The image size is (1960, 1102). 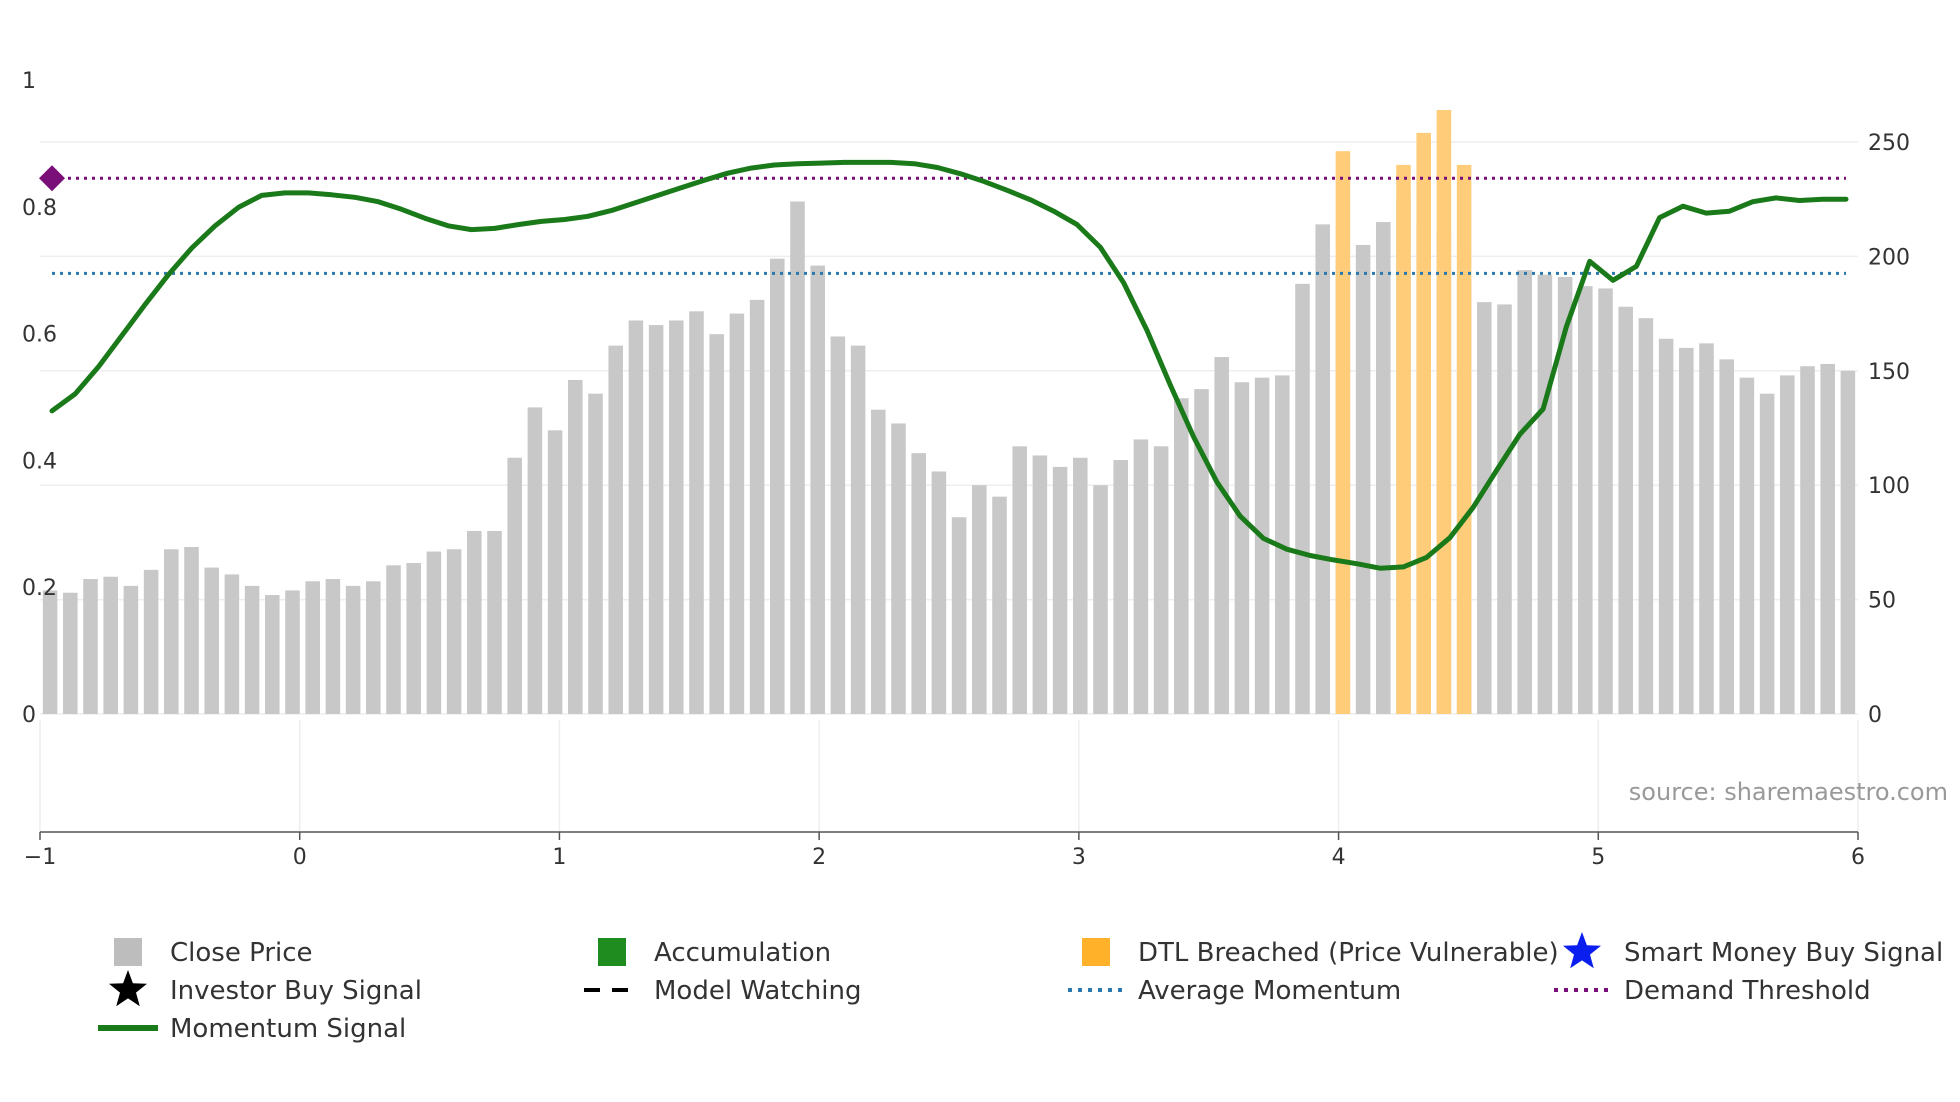 I want to click on legend-label: Investor Buy Signal, so click(x=296, y=991).